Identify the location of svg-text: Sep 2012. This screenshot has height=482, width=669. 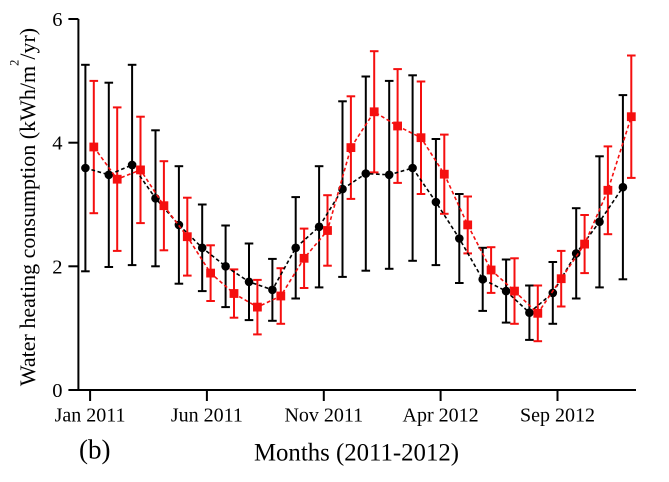
(557, 416).